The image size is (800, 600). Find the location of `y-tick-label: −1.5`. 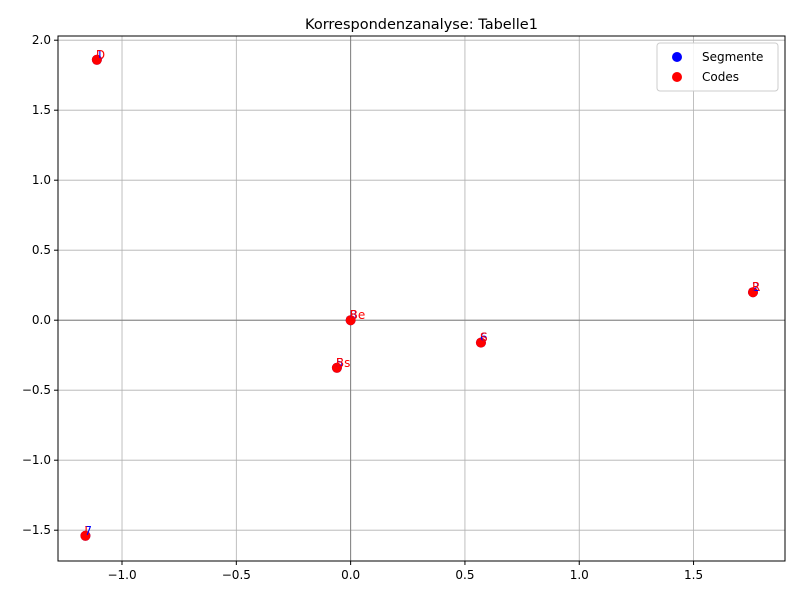

y-tick-label: −1.5 is located at coordinates (36, 530).